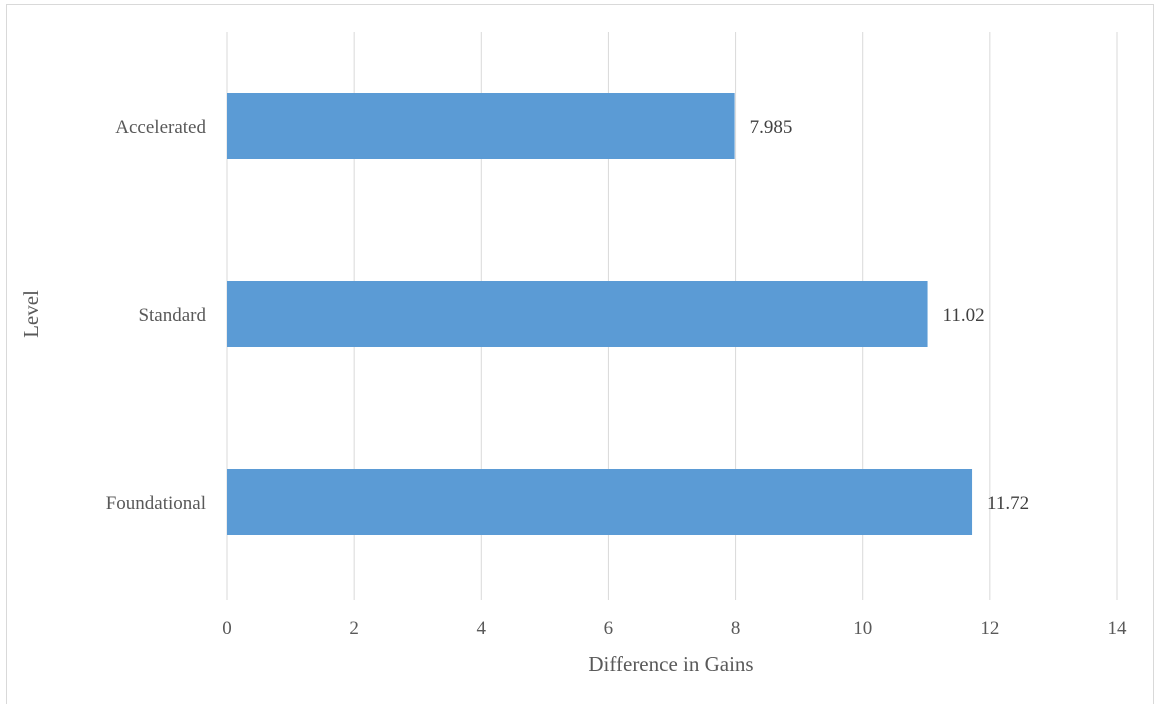 This screenshot has width=1157, height=706. What do you see at coordinates (577, 314) in the screenshot?
I see `bar-standard` at bounding box center [577, 314].